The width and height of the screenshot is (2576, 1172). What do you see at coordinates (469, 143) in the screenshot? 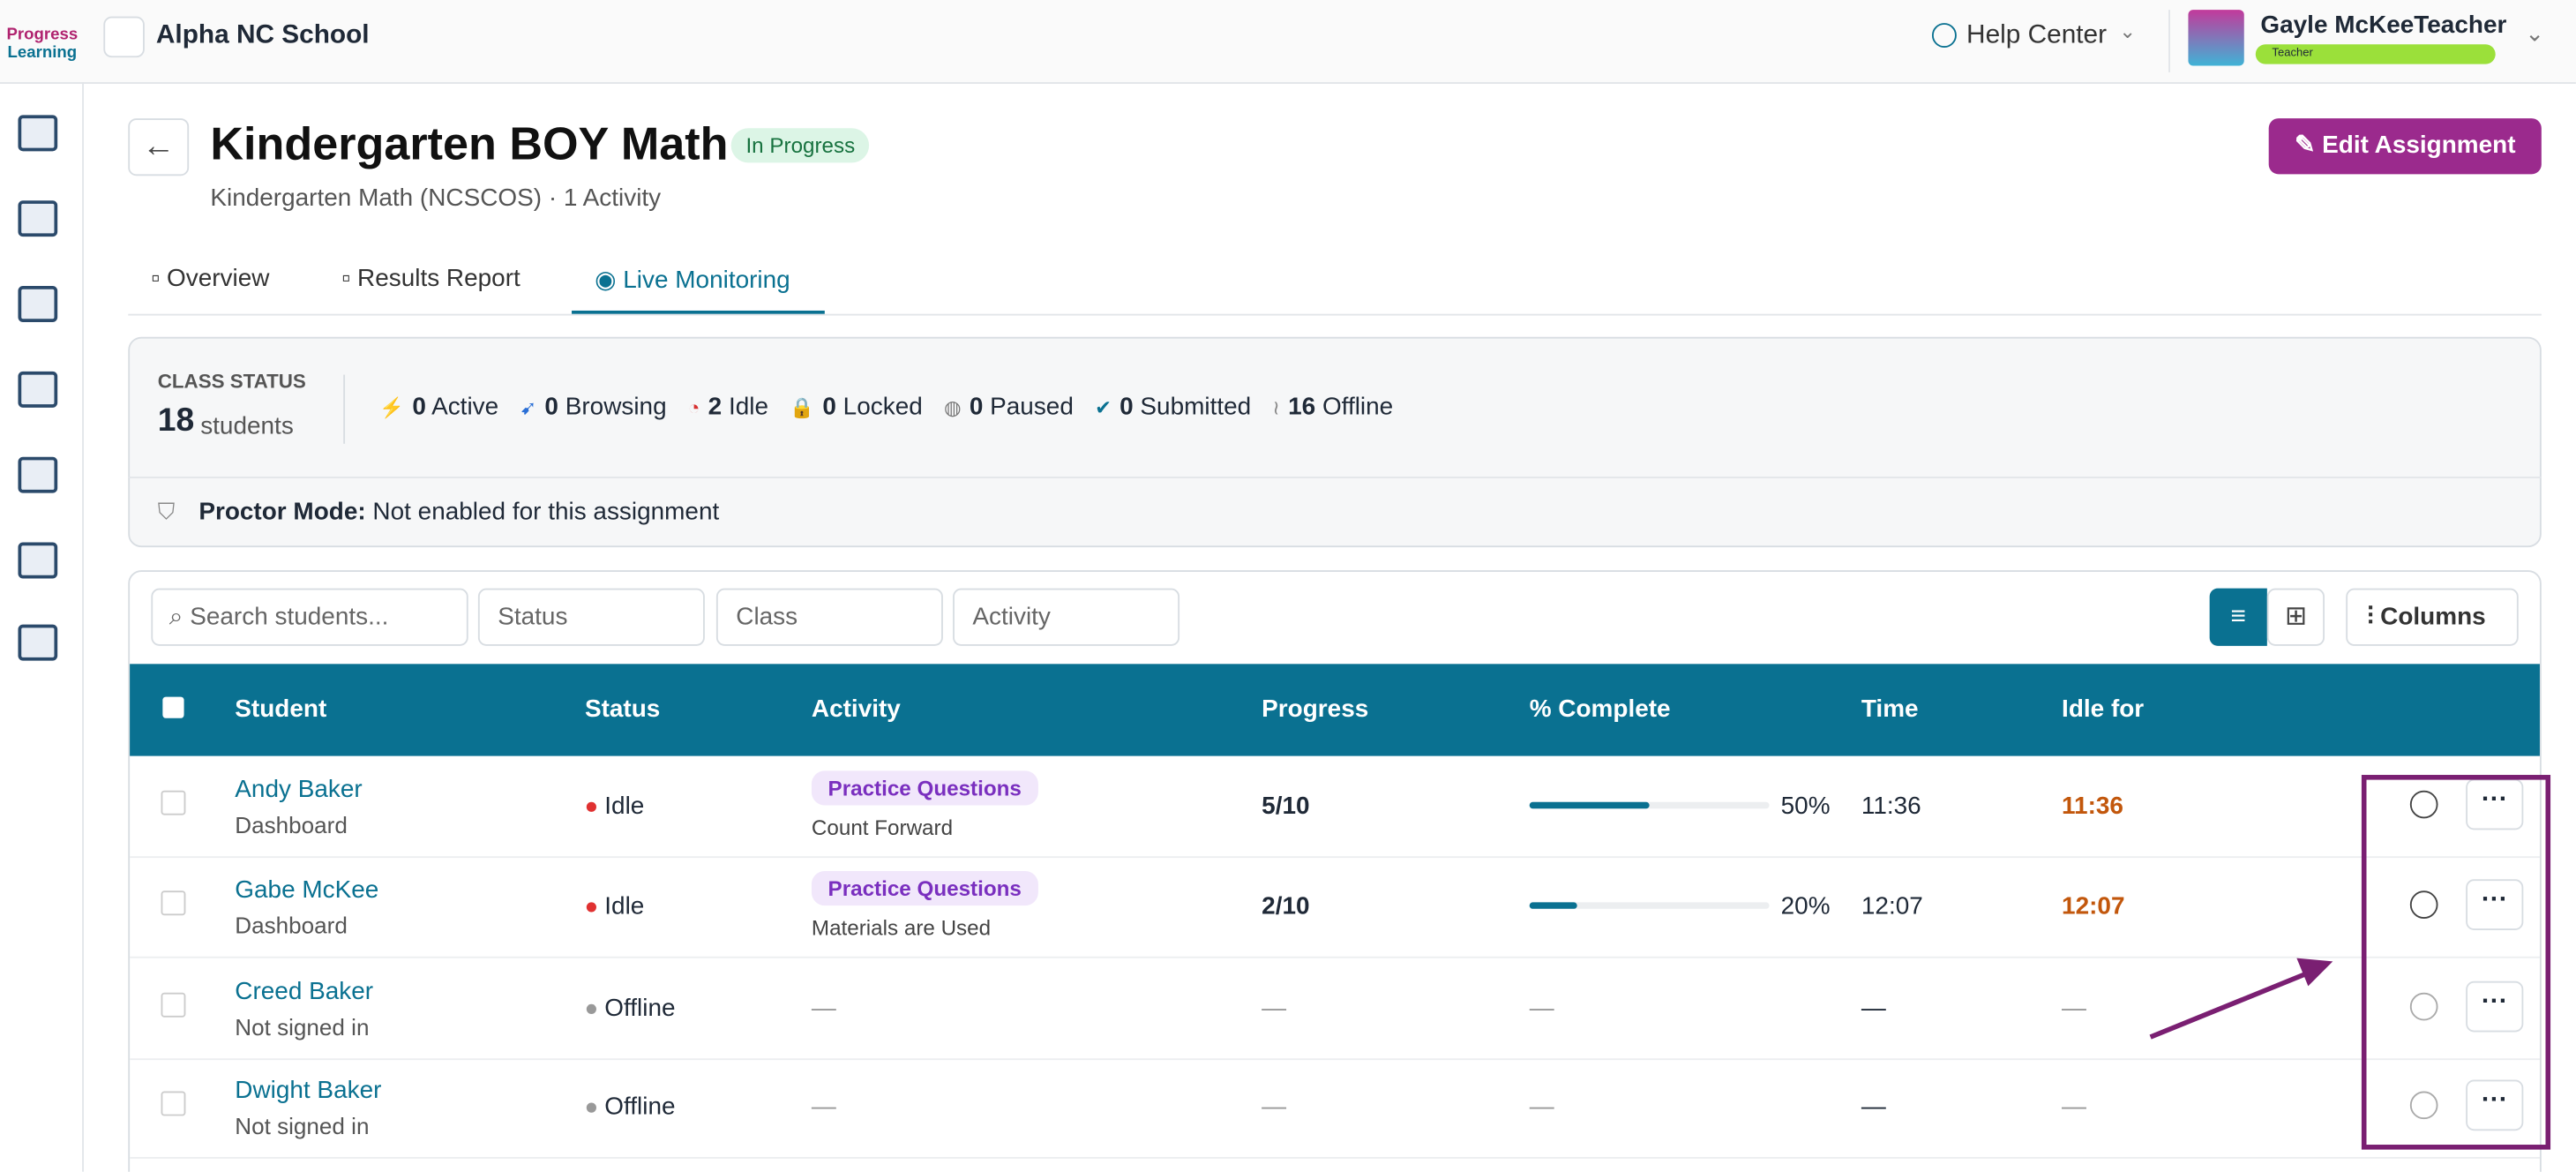
I see `page-title: Kindergarten BOY Math` at bounding box center [469, 143].